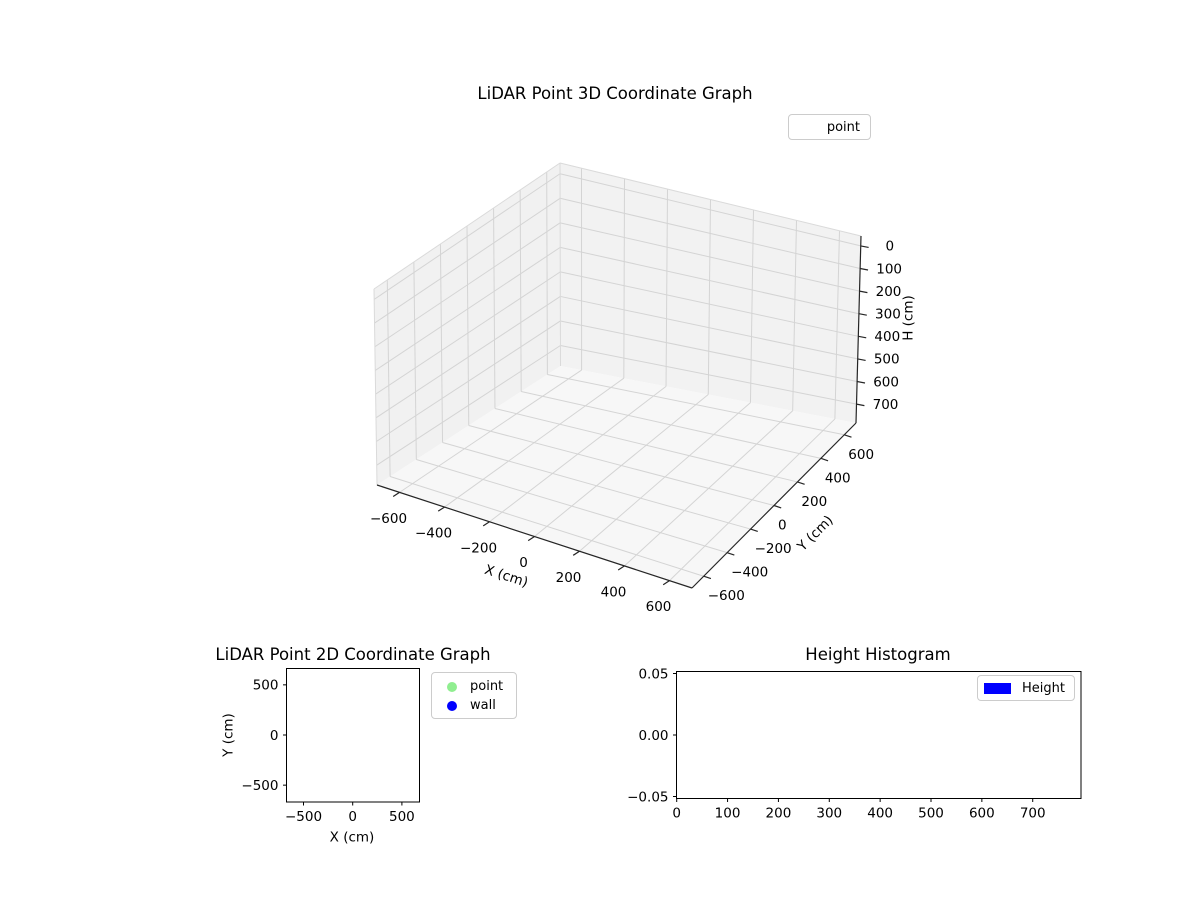  Describe the element at coordinates (887, 337) in the screenshot. I see `plot3d-z-tick-label: 400` at that location.